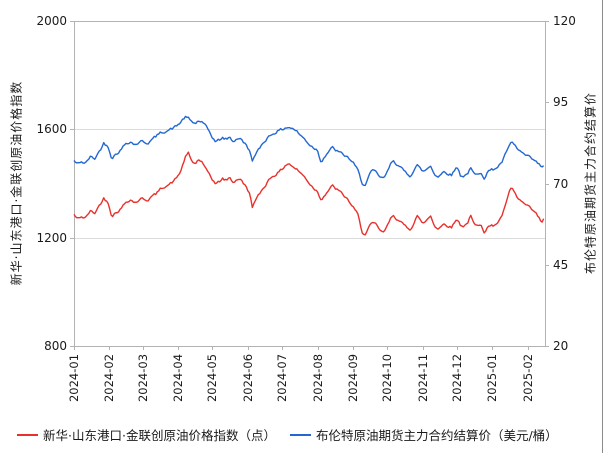 This screenshot has width=604, height=453. Describe the element at coordinates (561, 183) in the screenshot. I see `right-axis-tick-label: 70` at that location.